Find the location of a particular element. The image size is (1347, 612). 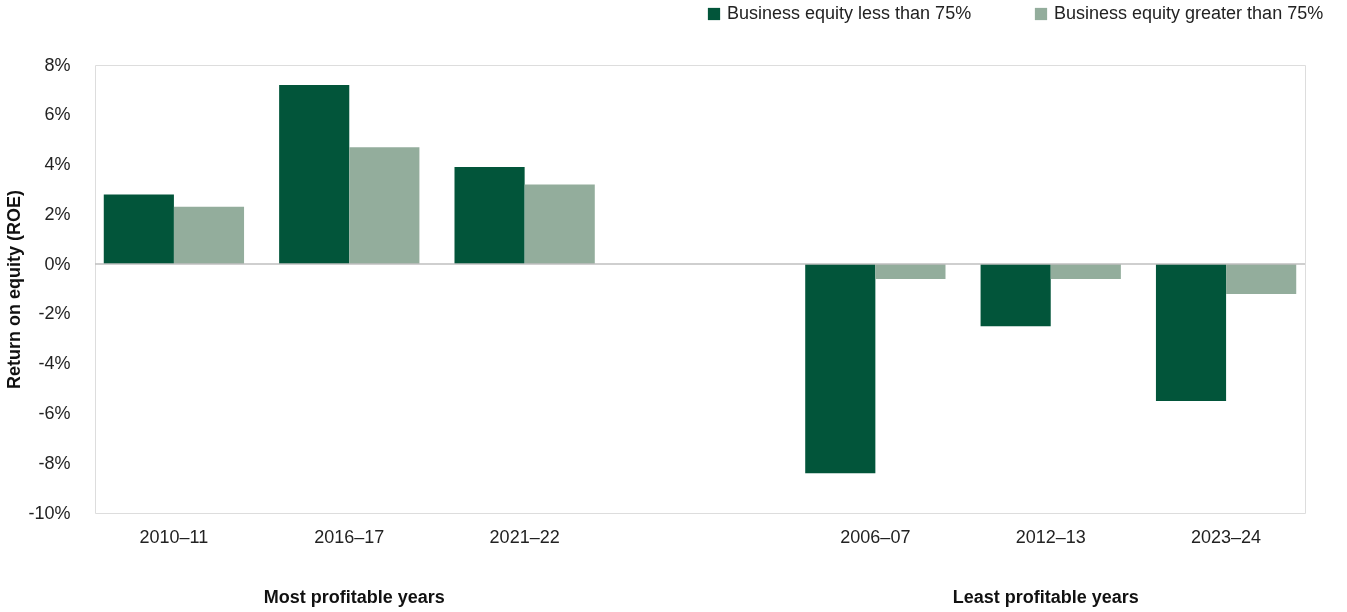

x-tick-label: 2023–24 is located at coordinates (1226, 536).